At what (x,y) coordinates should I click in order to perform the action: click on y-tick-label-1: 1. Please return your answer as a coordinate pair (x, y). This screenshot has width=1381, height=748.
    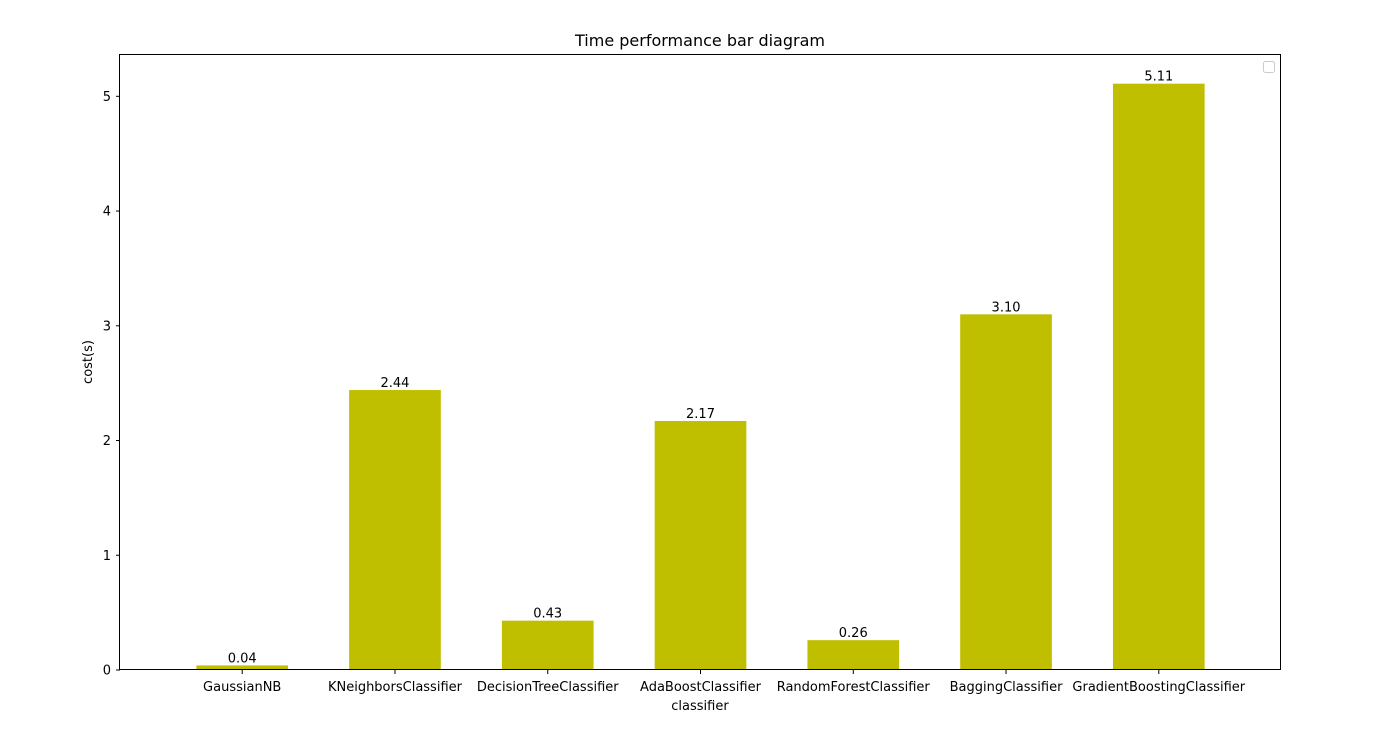
    Looking at the image, I should click on (107, 556).